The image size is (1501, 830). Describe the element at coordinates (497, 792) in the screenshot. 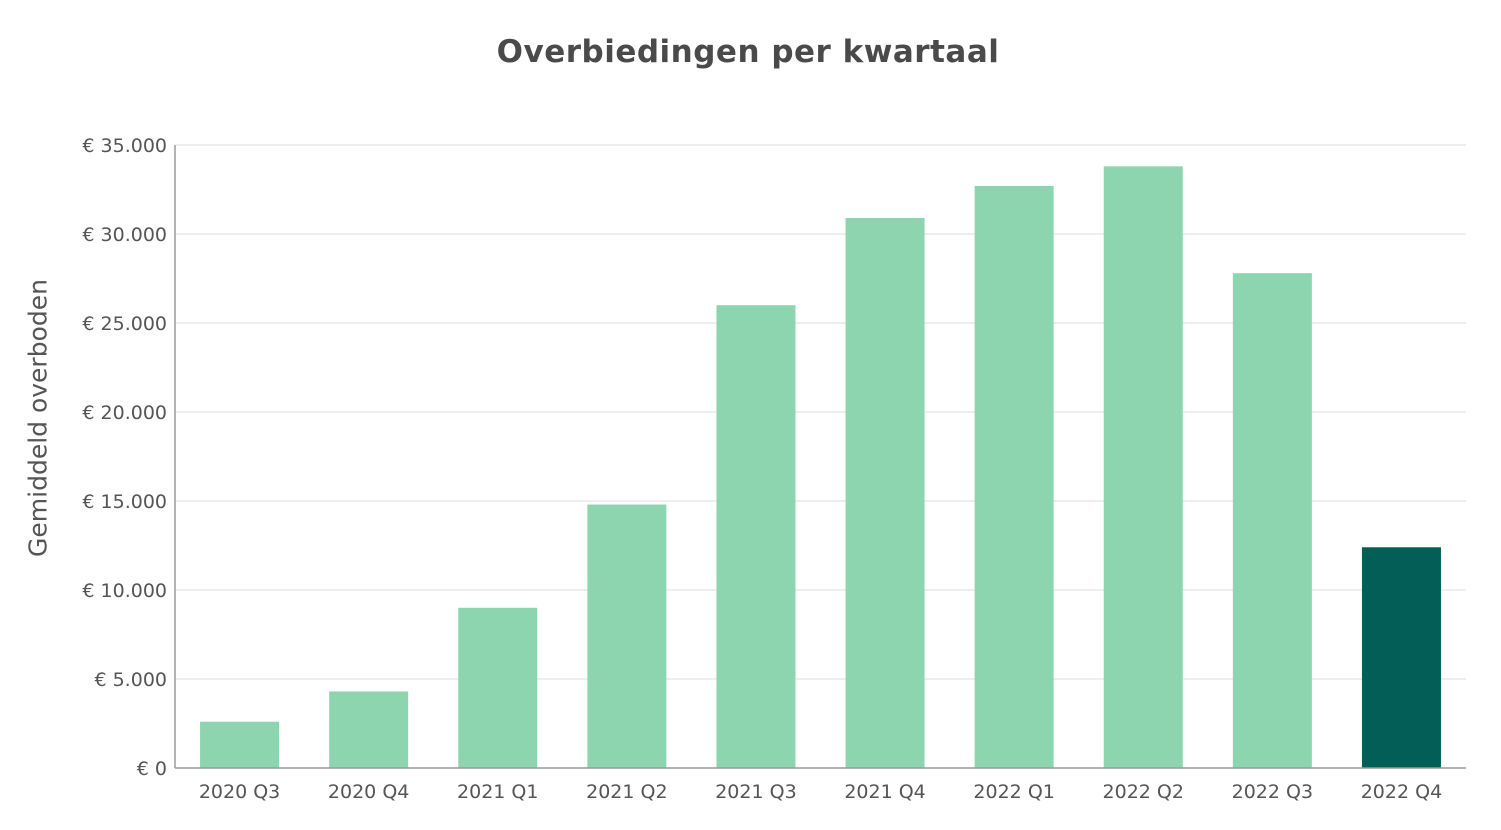

I see `x-tick-label: 2021 Q1` at that location.